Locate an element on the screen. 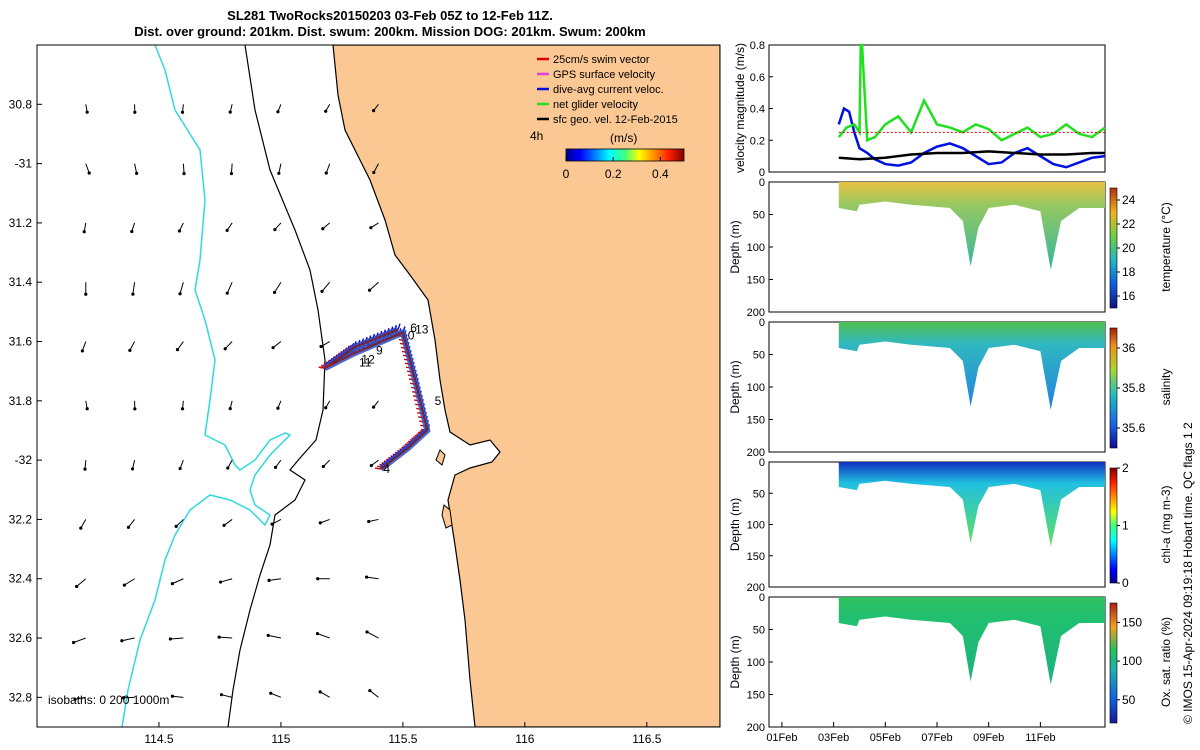 Image resolution: width=1200 pixels, height=750 pixels. section-colorbar-tick-label: 20 is located at coordinates (1129, 248).